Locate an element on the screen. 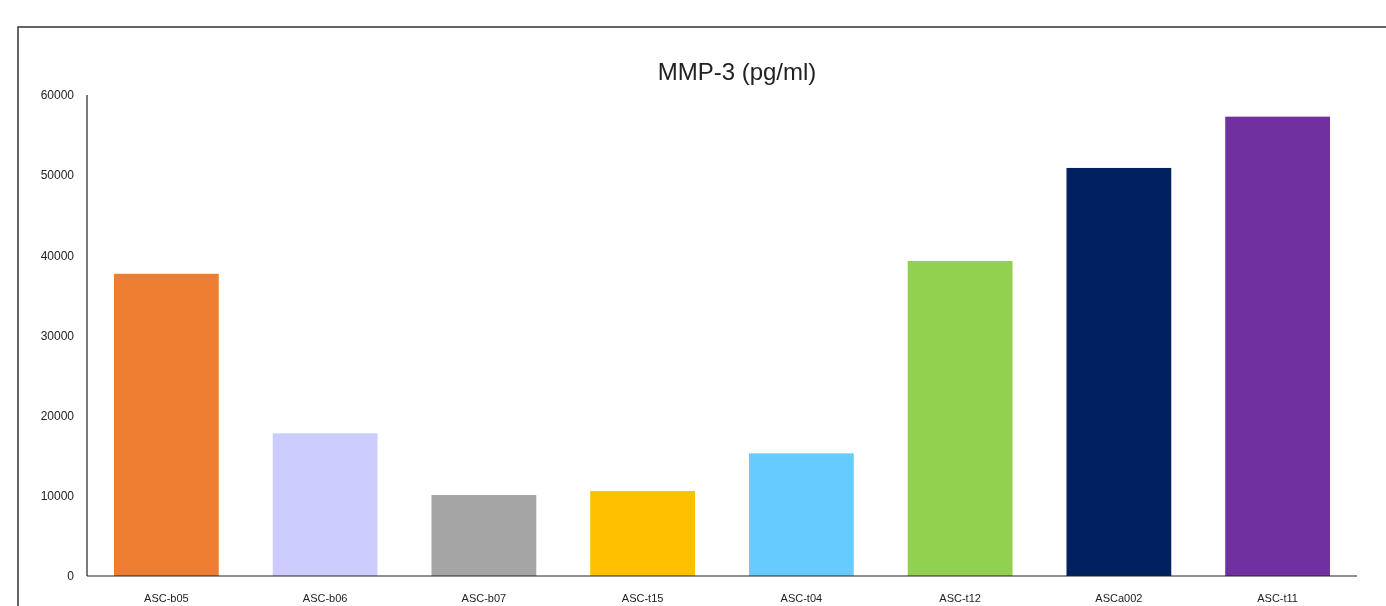 The height and width of the screenshot is (606, 1386). x-tick-label: ASC-b05 is located at coordinates (166, 597).